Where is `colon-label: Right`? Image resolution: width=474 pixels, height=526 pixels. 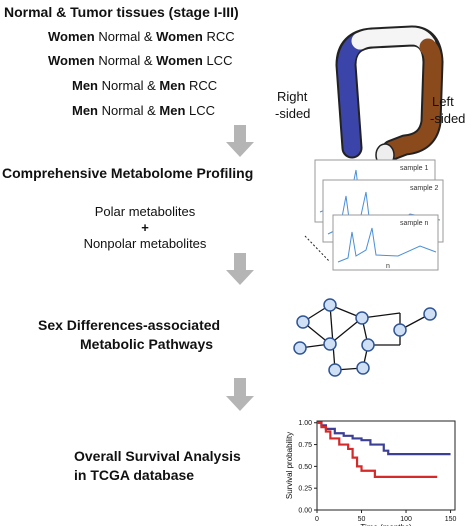
colon-label: Right is located at coordinates (292, 96).